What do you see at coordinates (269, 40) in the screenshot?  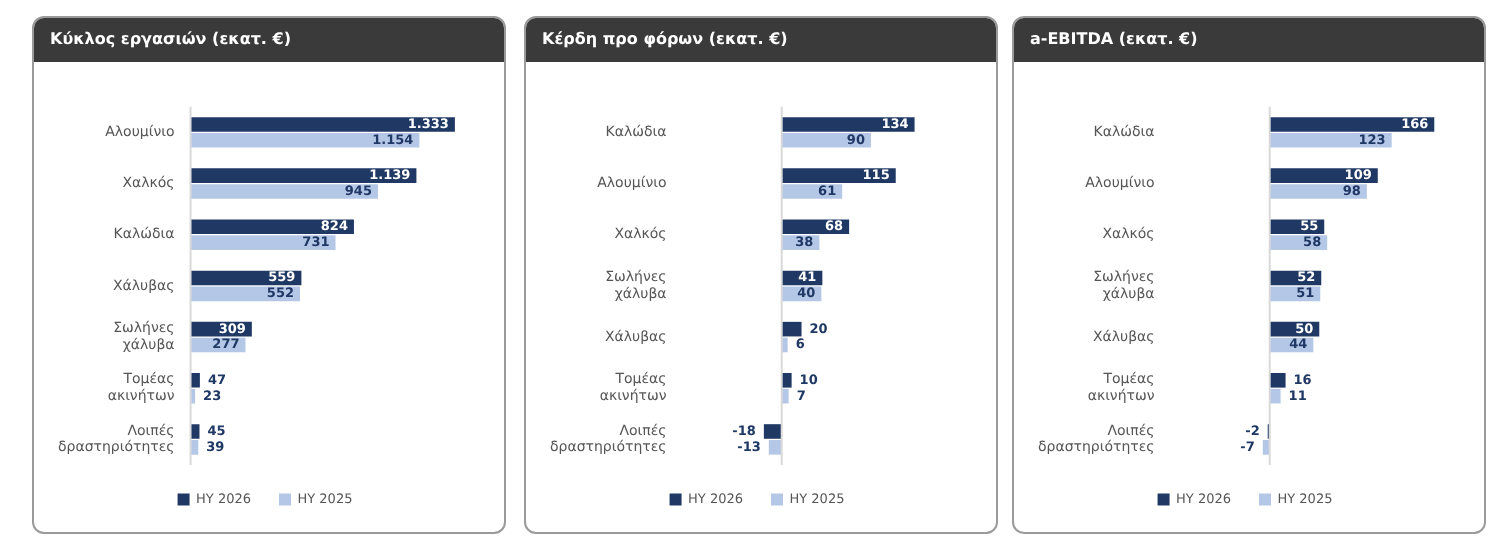 I see `chart-title: Κύκλος εργασιών (εκατ. €)` at bounding box center [269, 40].